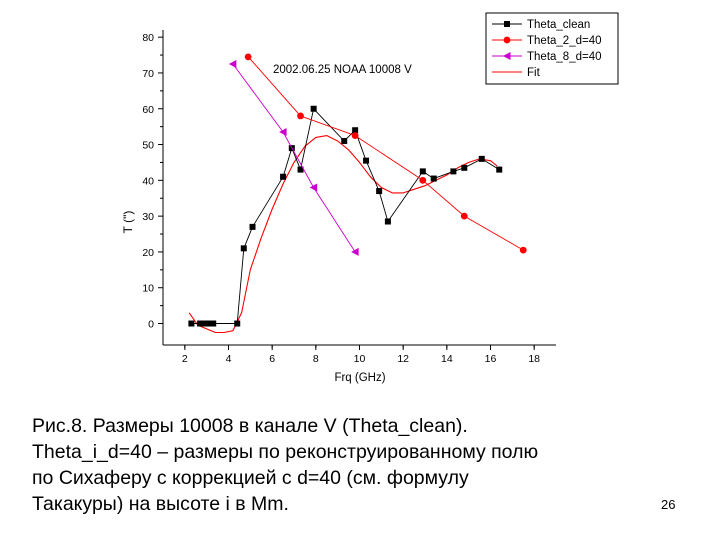 The width and height of the screenshot is (720, 540). Describe the element at coordinates (564, 57) in the screenshot. I see `legend-label: Theta_8_d=40` at that location.